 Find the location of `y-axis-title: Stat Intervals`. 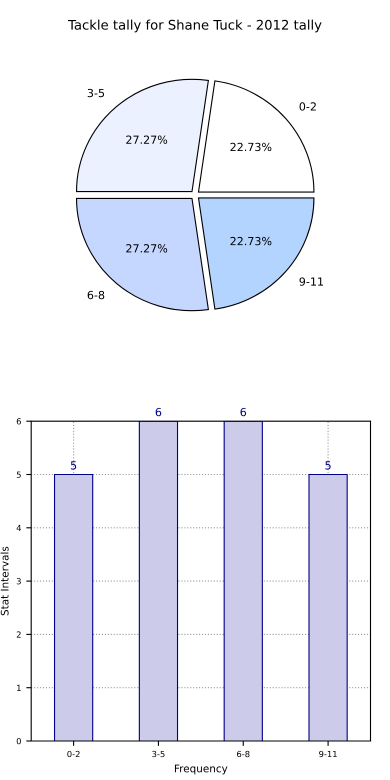

y-axis-title: Stat Intervals is located at coordinates (4, 581).